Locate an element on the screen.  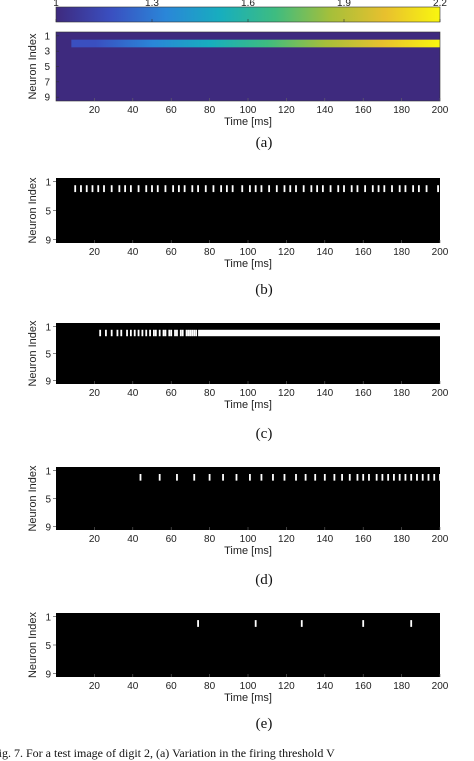
y-tick-label: 3 is located at coordinates (47, 52).